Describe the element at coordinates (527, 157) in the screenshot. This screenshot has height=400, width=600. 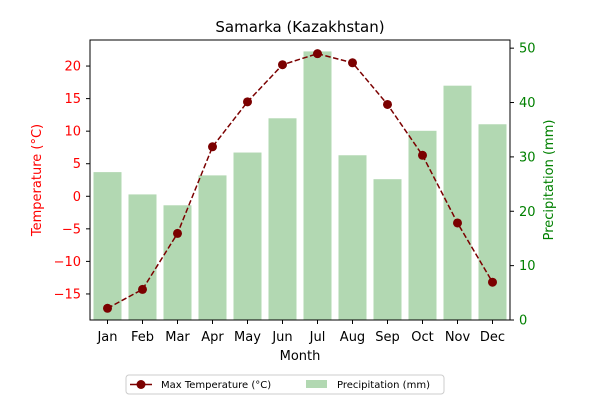
I see `y-right-tick-label: 30` at that location.